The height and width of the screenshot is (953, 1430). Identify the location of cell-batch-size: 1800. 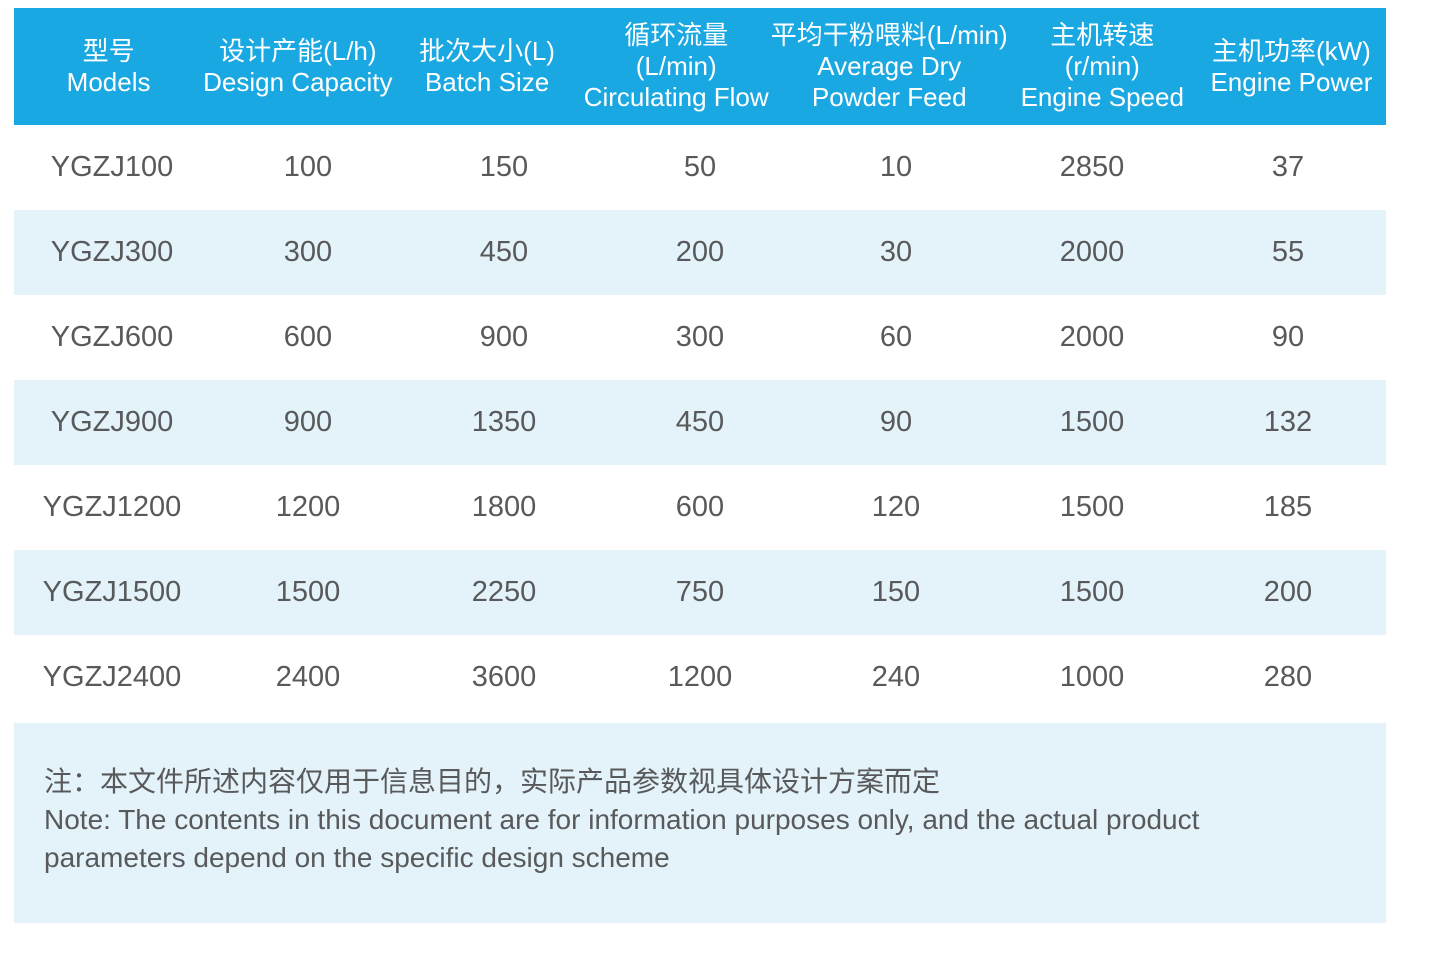
(504, 507).